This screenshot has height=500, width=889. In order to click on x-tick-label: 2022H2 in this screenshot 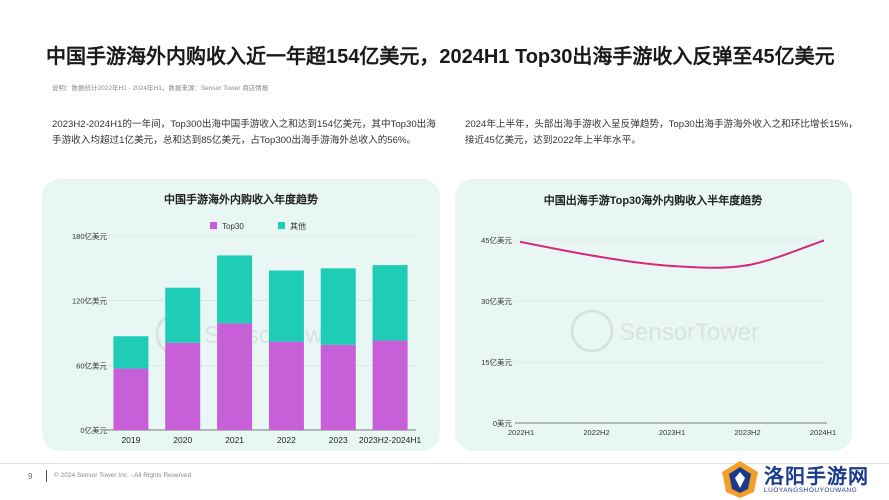, I will do `click(596, 432)`.